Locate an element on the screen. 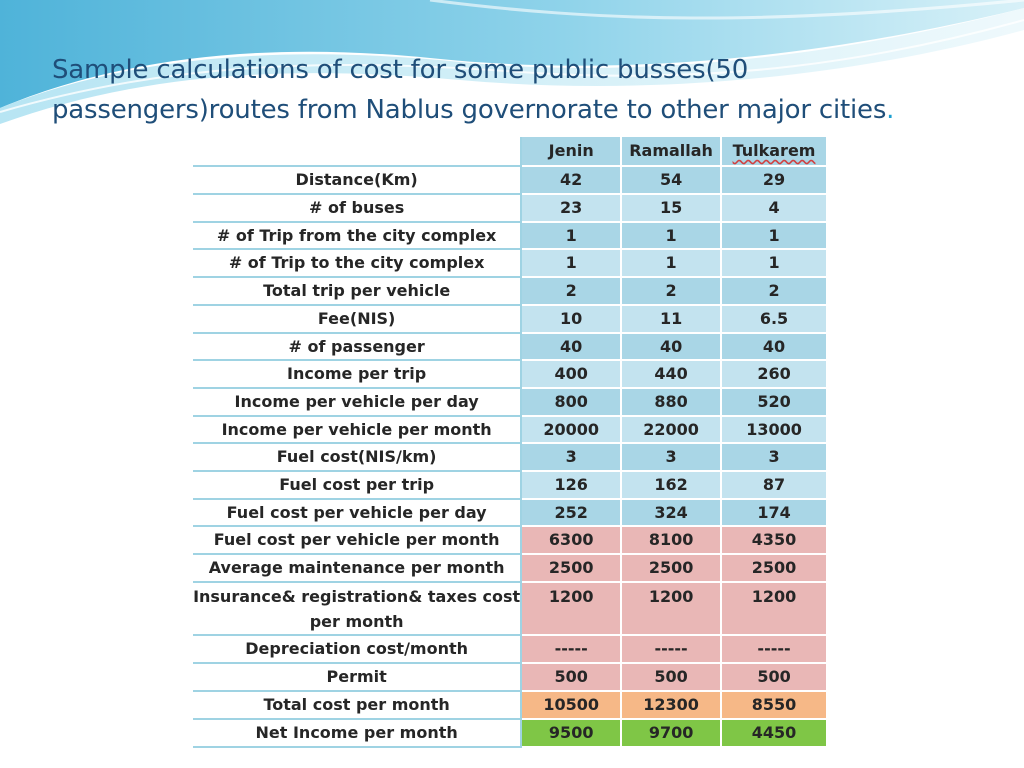 This screenshot has width=1024, height=768. row-label: Fee(NIS) is located at coordinates (358, 319).